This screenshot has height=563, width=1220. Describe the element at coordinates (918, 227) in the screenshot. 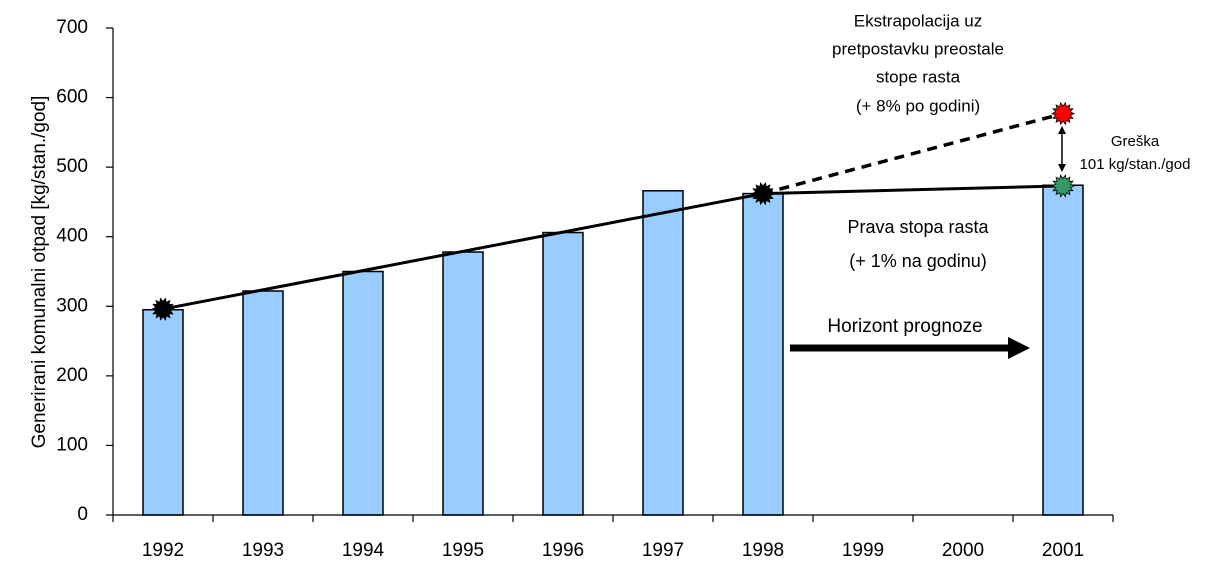

I see `annotation: Prava stopa rasta` at that location.